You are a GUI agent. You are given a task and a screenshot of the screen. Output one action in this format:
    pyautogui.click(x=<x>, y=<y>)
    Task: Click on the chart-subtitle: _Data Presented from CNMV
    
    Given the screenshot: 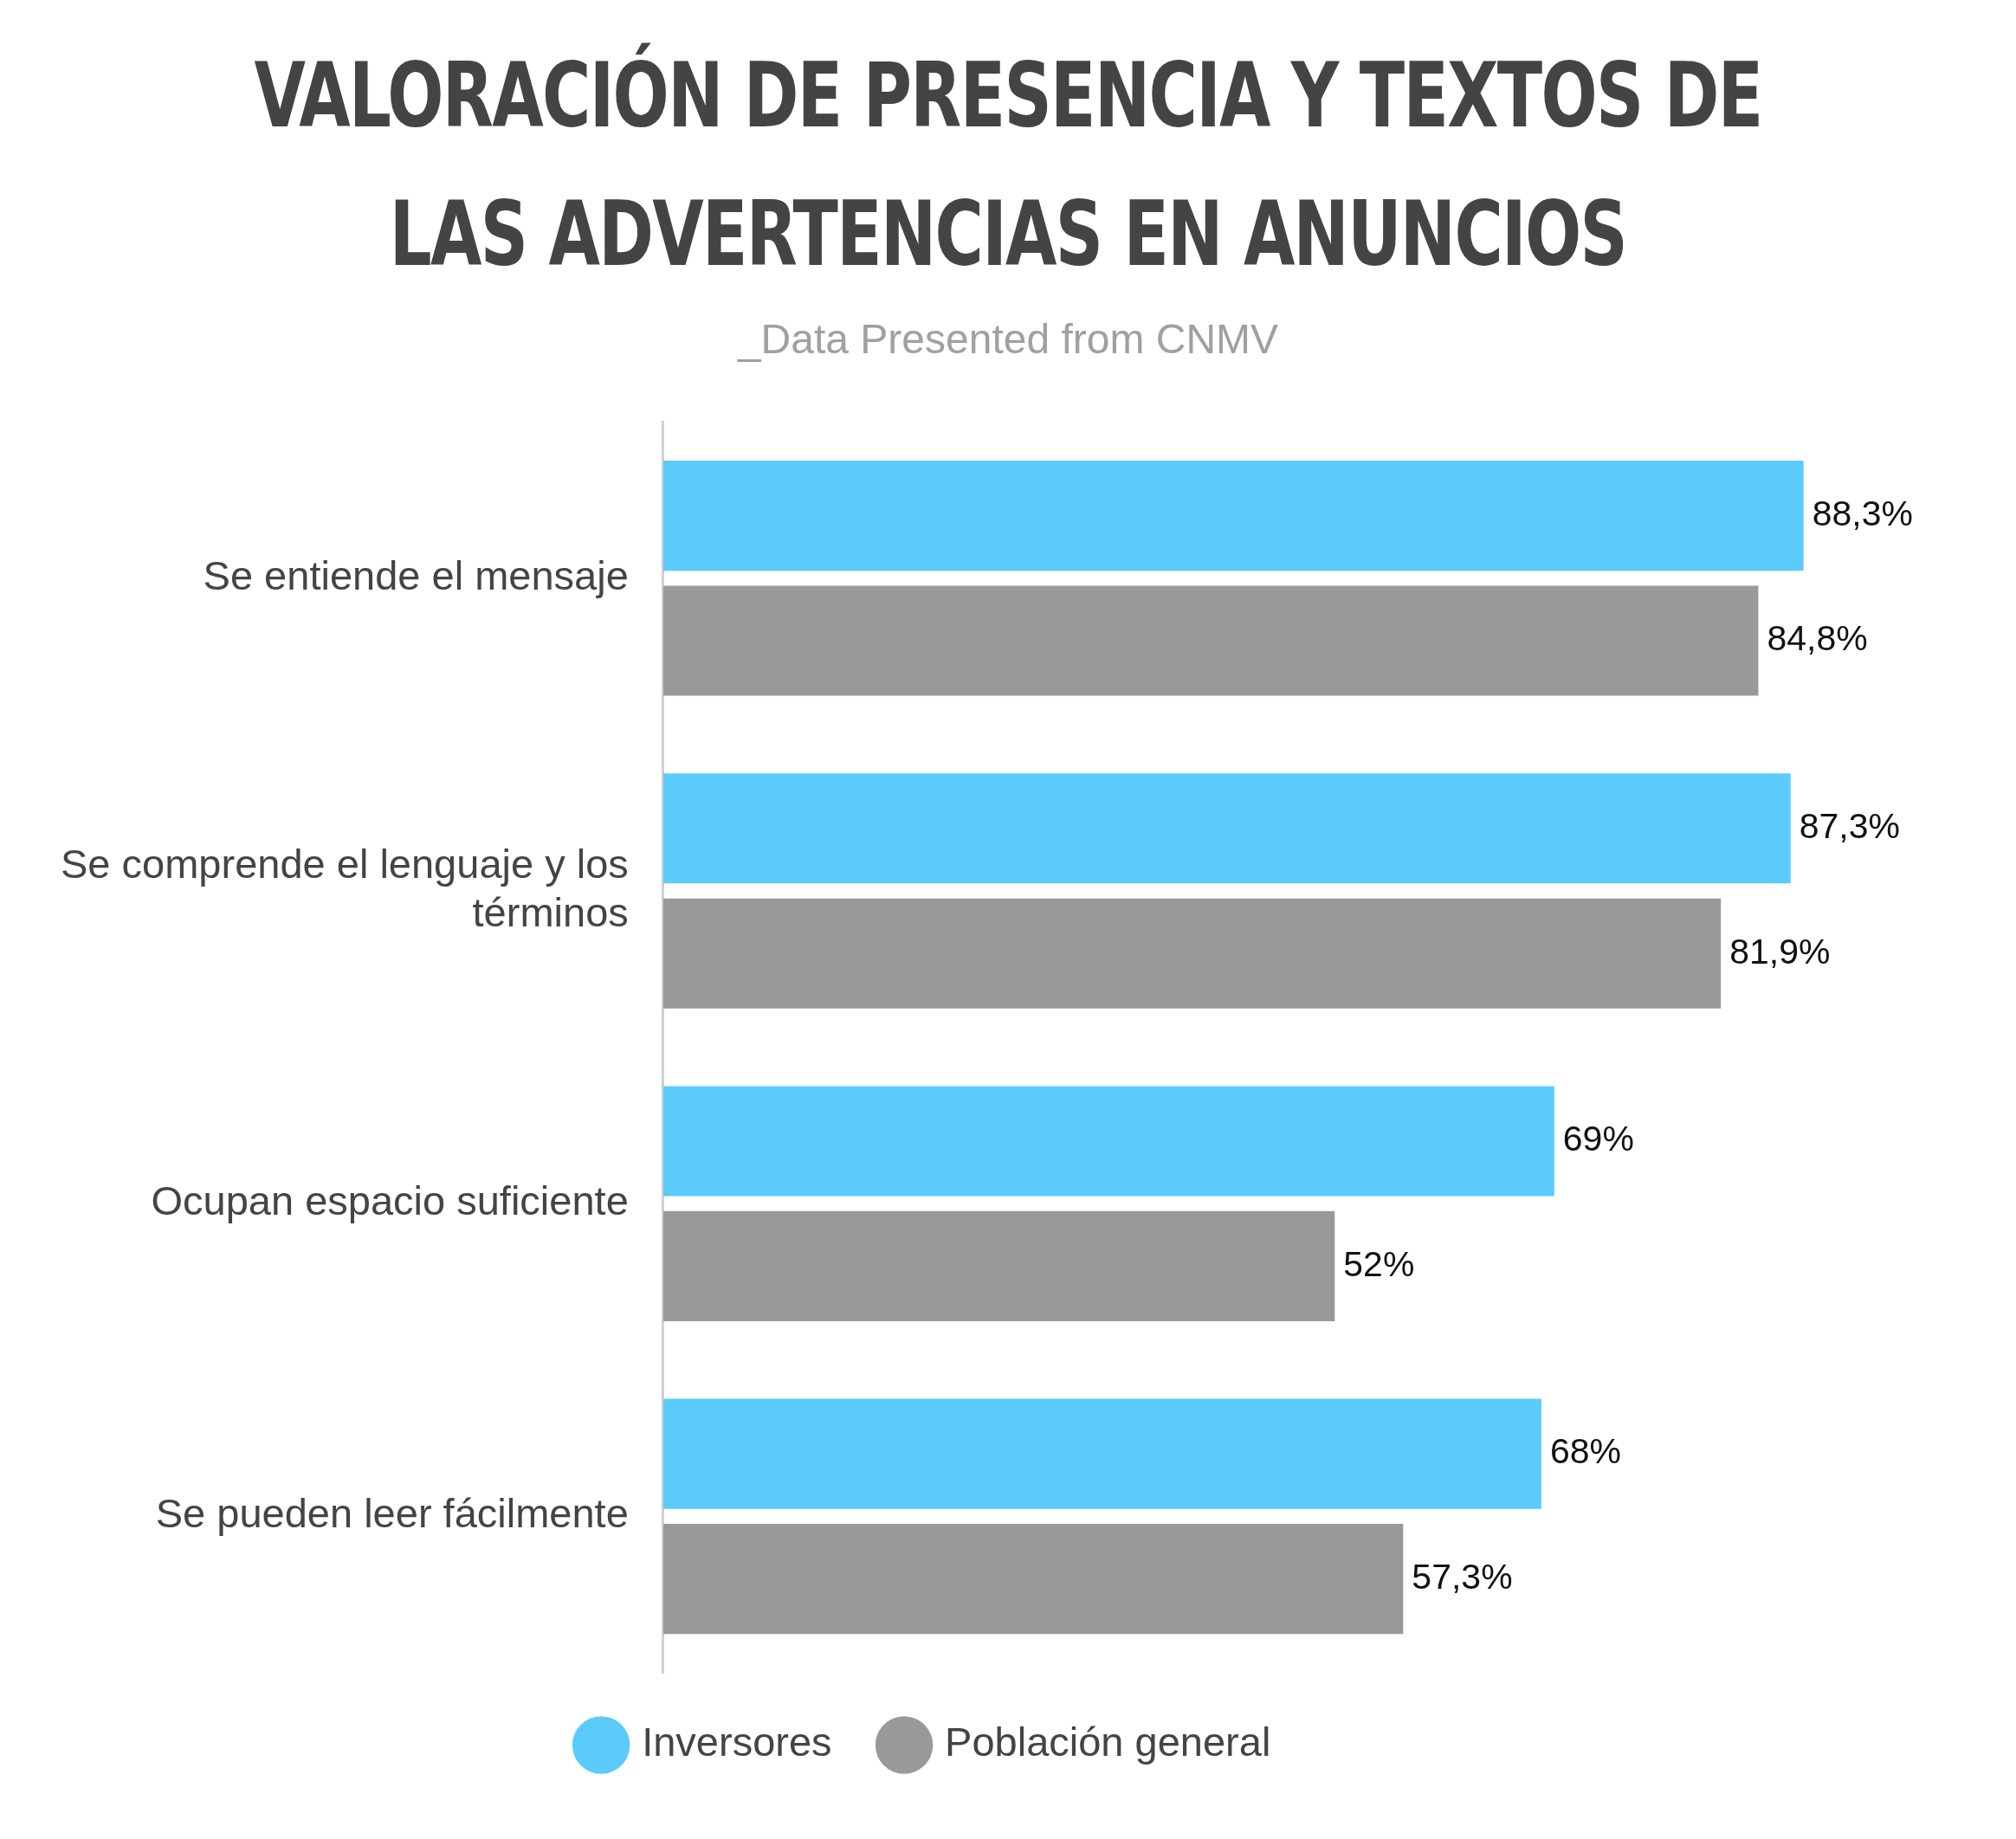 What is the action you would take?
    pyautogui.click(x=1008, y=339)
    